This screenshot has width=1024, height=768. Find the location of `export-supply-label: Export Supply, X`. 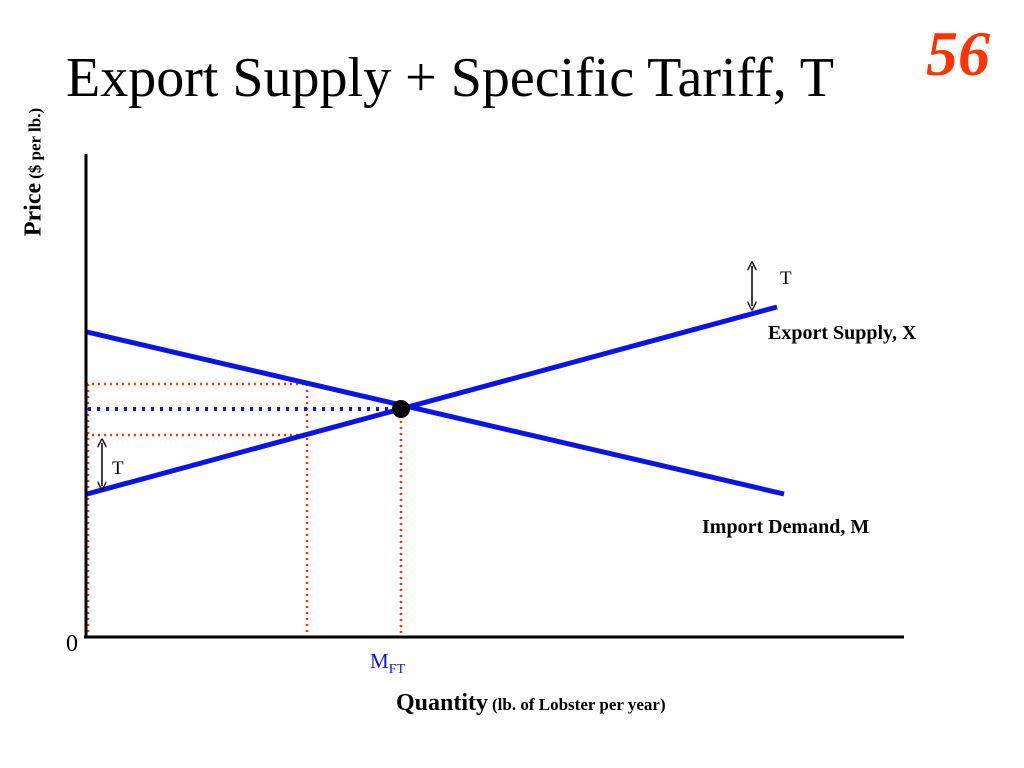

export-supply-label: Export Supply, X is located at coordinates (842, 333).